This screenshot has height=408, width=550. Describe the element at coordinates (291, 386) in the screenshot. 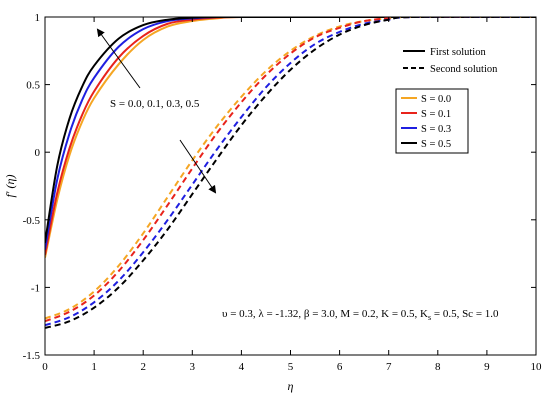

I see `x-axis-label: η` at that location.